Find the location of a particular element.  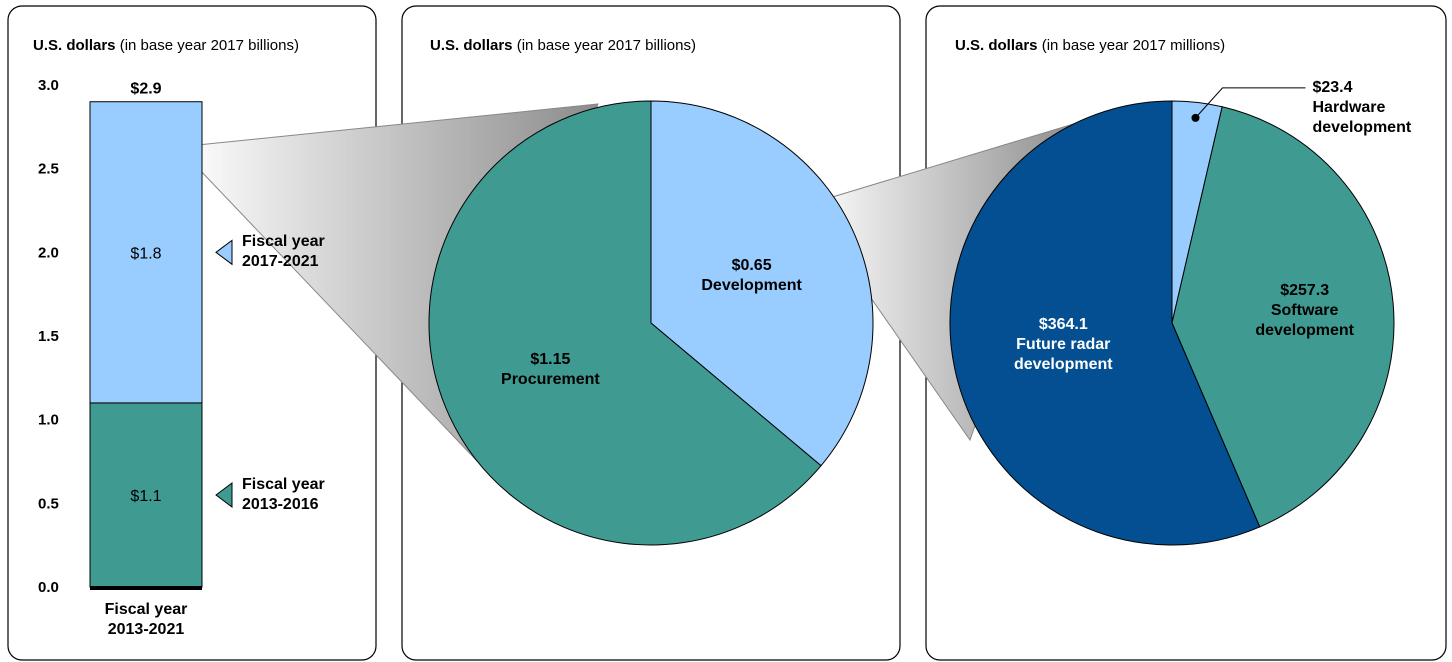

y-tick-label: 2.0 is located at coordinates (48, 252).